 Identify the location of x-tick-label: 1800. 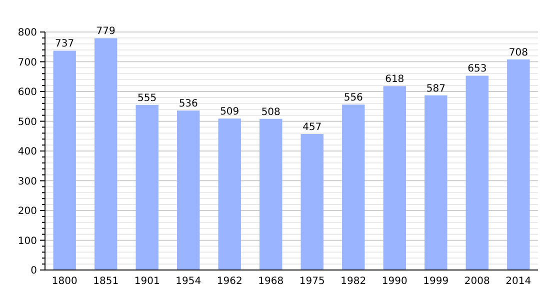
(65, 281).